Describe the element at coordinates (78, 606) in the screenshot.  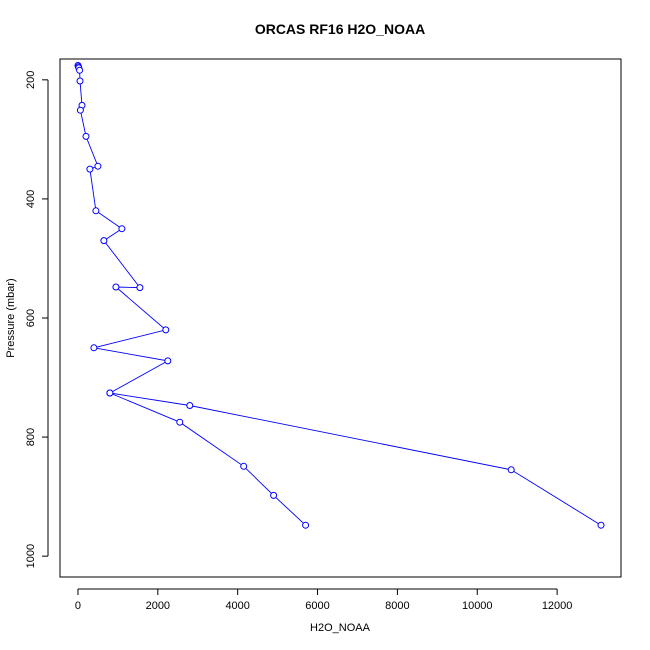
I see `x-tick-label: 0` at that location.